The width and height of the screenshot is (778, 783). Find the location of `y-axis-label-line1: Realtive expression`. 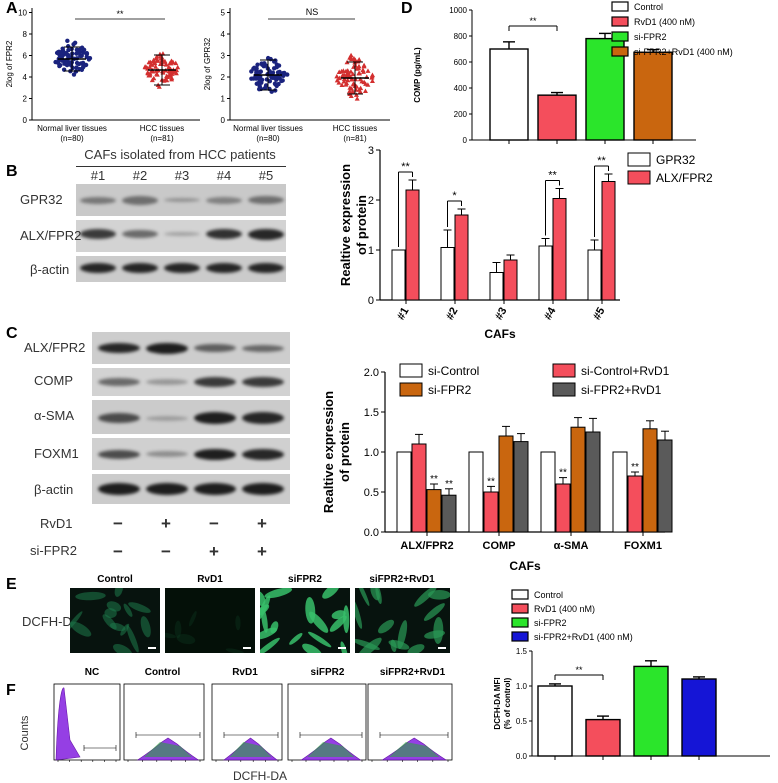

y-axis-label-line1: Realtive expression is located at coordinates (328, 452).